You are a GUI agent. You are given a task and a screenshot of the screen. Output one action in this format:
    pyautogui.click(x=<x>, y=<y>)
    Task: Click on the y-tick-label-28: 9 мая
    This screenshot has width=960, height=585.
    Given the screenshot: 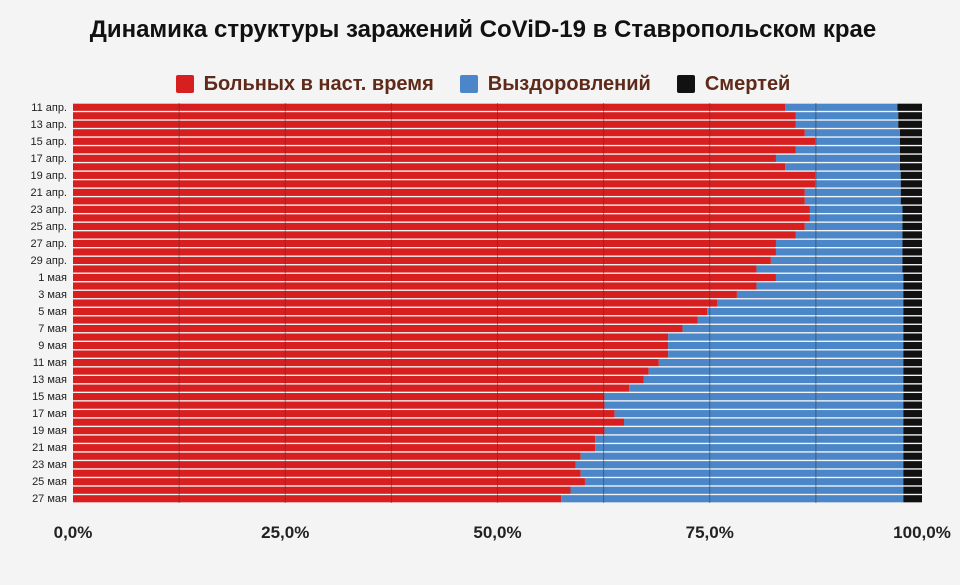 What is the action you would take?
    pyautogui.click(x=52, y=346)
    